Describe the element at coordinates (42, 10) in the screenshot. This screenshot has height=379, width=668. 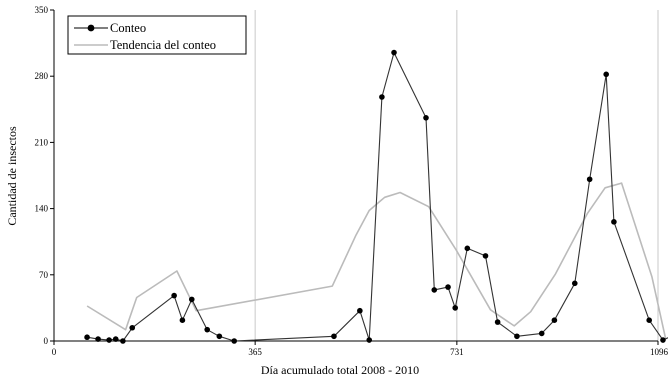
I see `y-tick-label: 350` at that location.